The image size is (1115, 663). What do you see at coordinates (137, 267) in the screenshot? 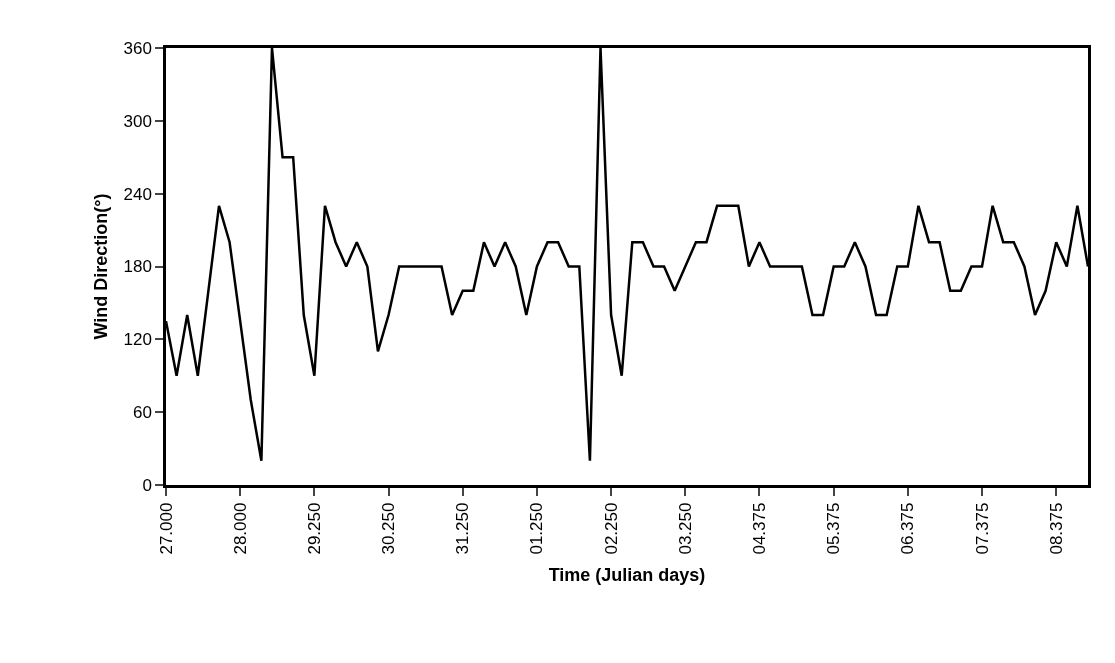
I see `y-tick-label: 180` at bounding box center [137, 267].